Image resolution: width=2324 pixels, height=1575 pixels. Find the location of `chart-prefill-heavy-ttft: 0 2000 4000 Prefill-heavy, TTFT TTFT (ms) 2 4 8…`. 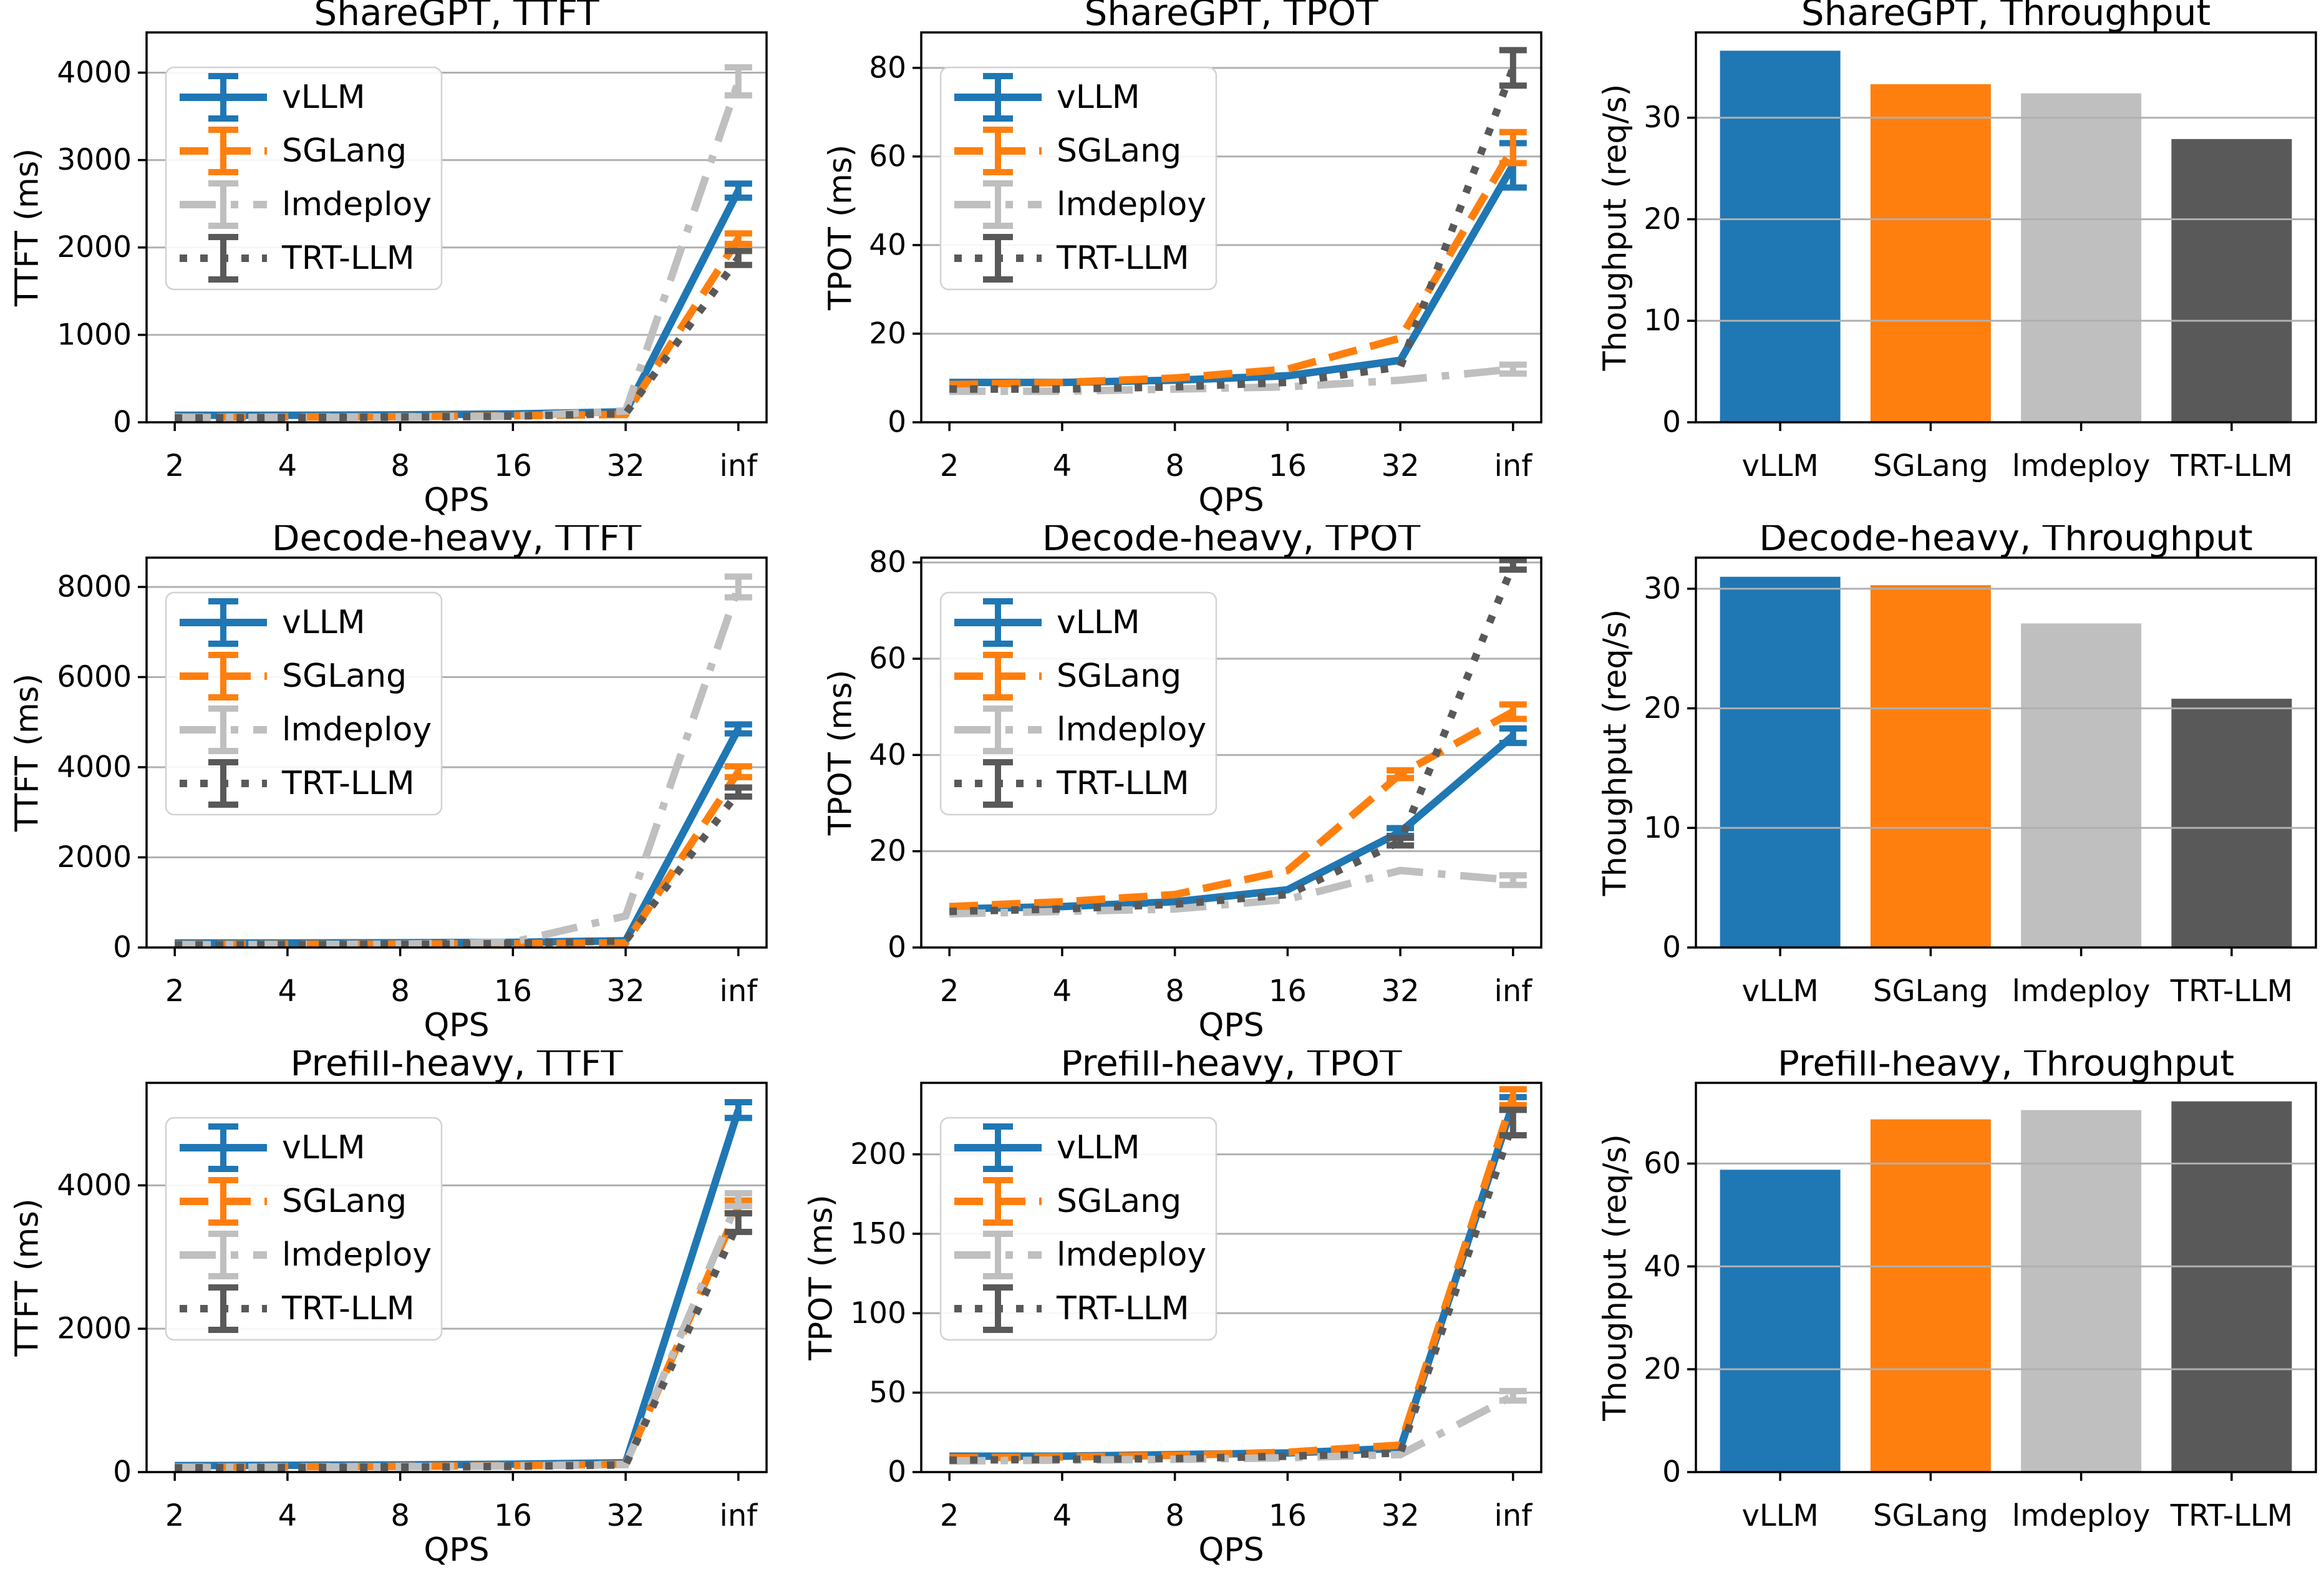

chart-prefill-heavy-ttft: 0 2000 4000 Prefill-heavy, TTFT TTFT (ms) 2 4 8… is located at coordinates (387, 1313).